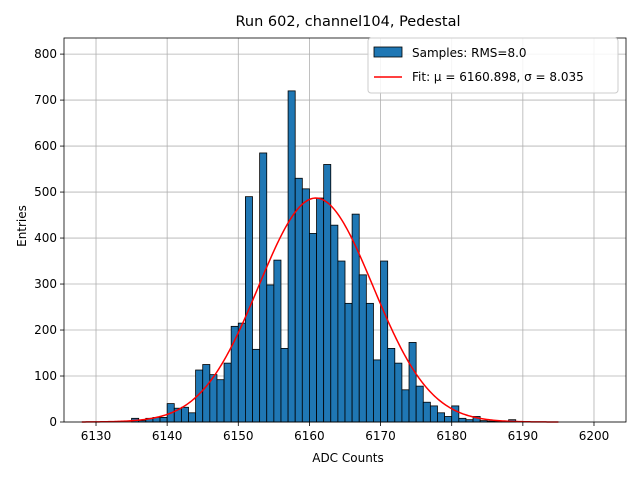 Image resolution: width=640 pixels, height=480 pixels. I want to click on x-axis-ticks: 6130 6140 6150 6160 6170 6180 6190 6200, so click(345, 432).